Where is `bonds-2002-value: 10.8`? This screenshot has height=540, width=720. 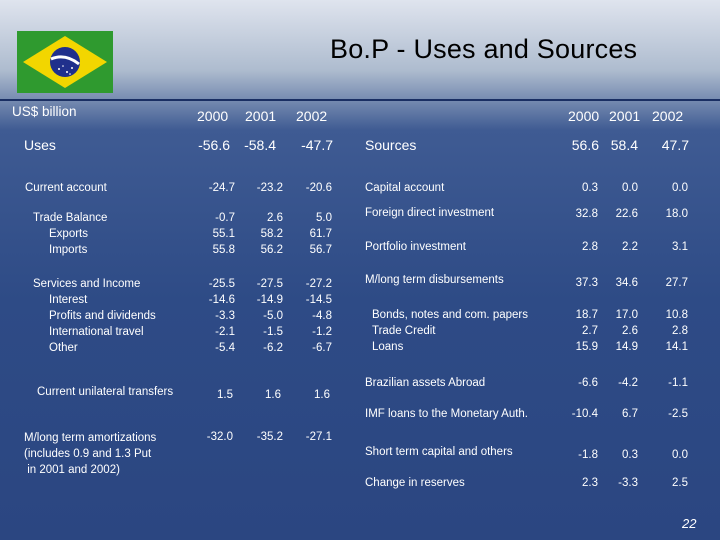
bonds-2002-value: 10.8 is located at coordinates (676, 315).